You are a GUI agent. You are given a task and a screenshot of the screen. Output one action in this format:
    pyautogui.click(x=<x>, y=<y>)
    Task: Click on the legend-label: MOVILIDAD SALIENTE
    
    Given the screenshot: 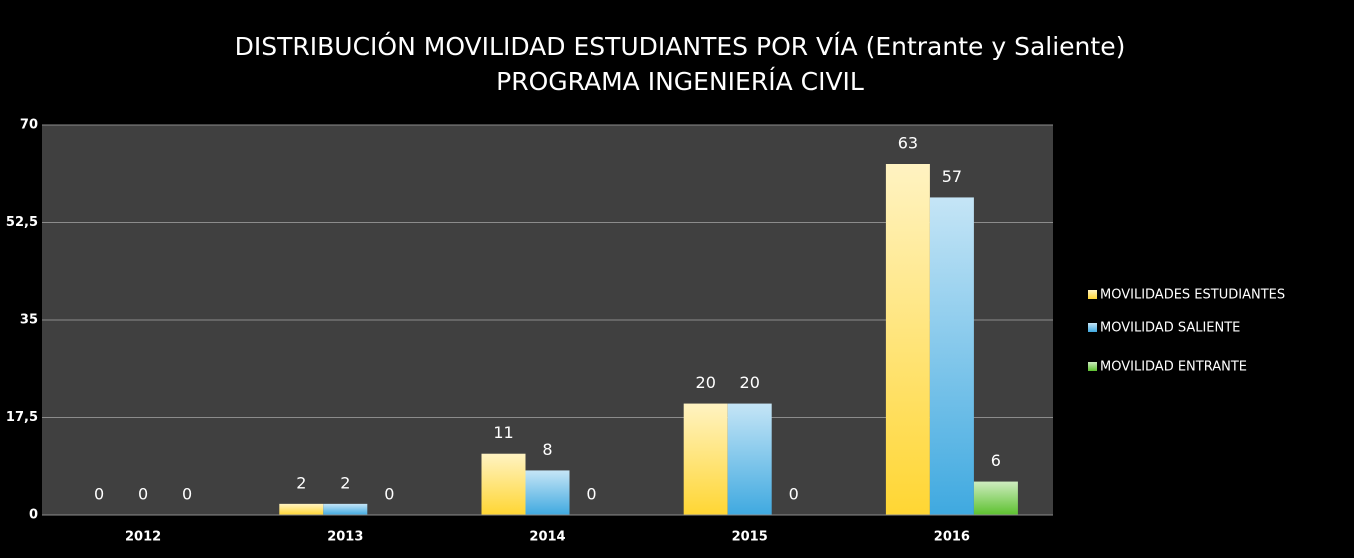 What is the action you would take?
    pyautogui.click(x=1170, y=328)
    